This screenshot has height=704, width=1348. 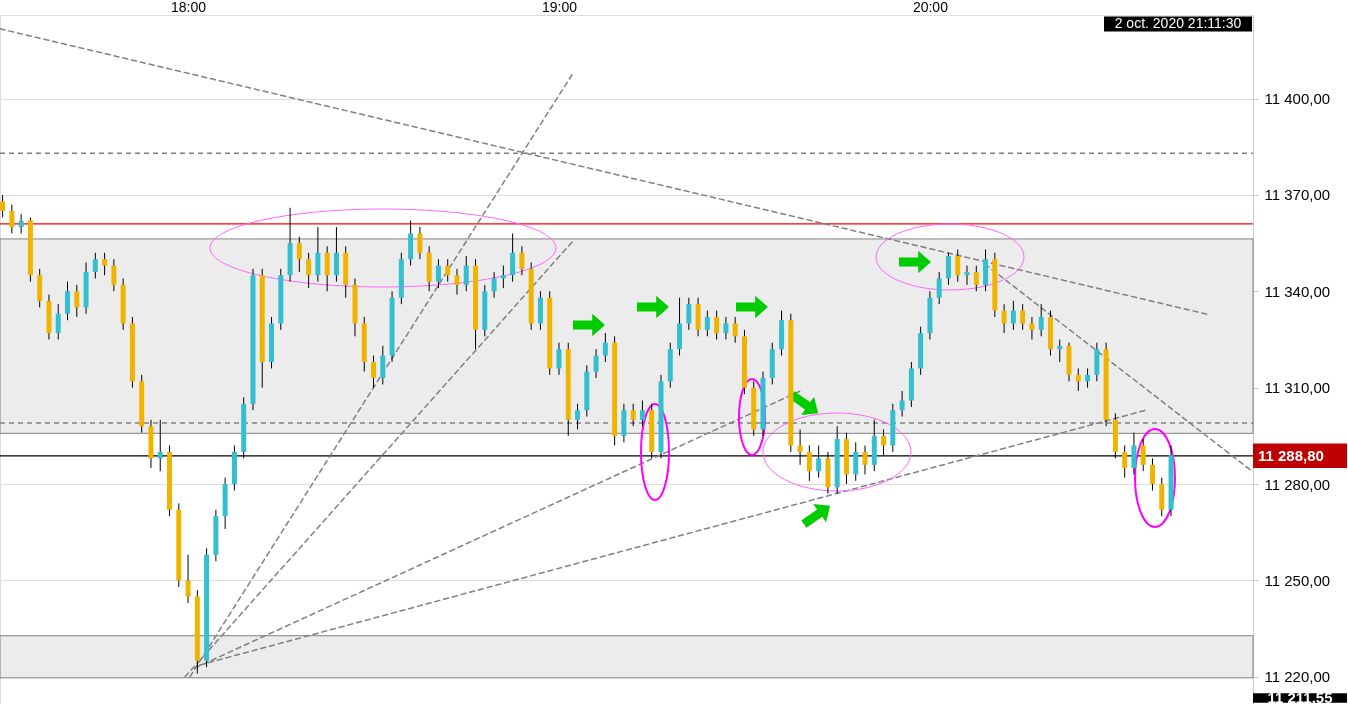 What do you see at coordinates (930, 7) in the screenshot?
I see `x-tick-label: 20:00` at bounding box center [930, 7].